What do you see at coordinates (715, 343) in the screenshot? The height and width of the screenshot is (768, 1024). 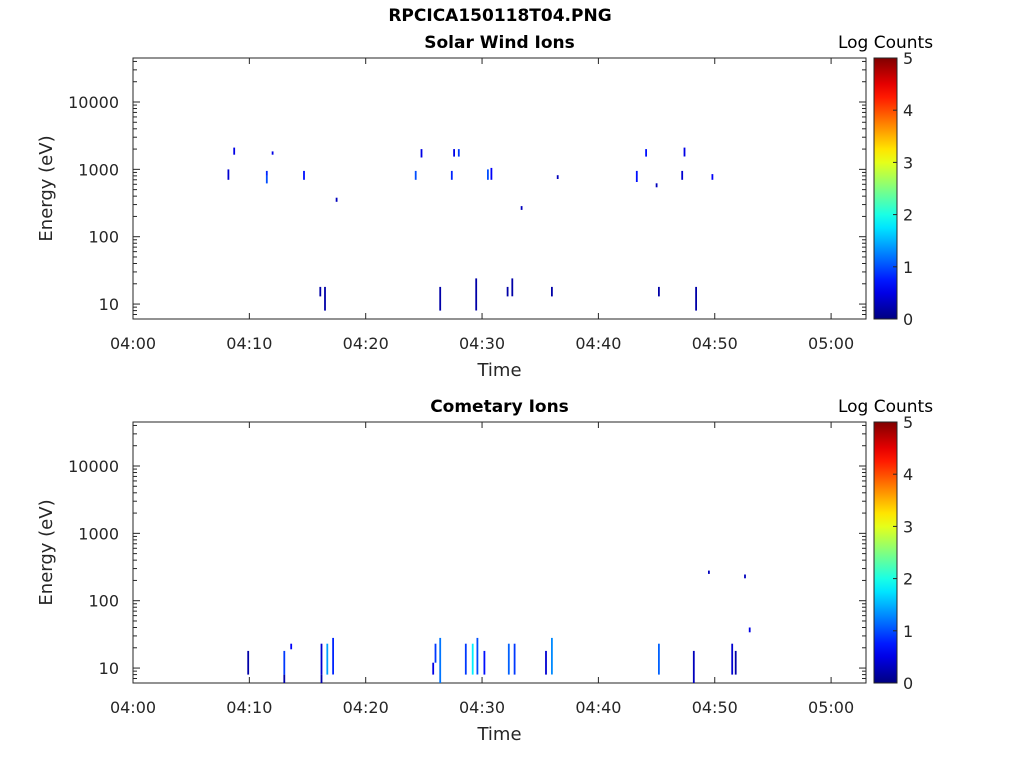 I see `panel1-x-tick-label: 04:50` at bounding box center [715, 343].